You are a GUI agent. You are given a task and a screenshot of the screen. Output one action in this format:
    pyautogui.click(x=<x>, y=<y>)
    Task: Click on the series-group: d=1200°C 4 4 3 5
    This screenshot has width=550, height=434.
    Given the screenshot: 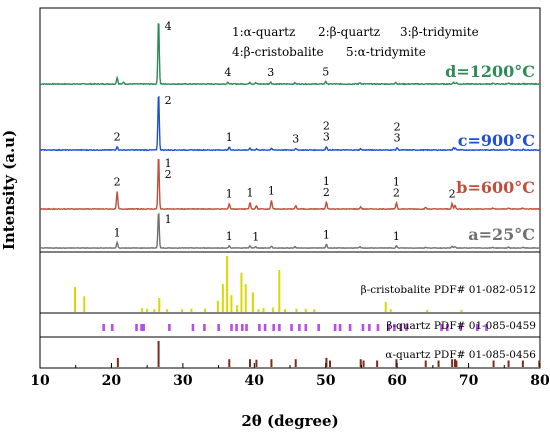 What is the action you would take?
    pyautogui.click(x=290, y=53)
    